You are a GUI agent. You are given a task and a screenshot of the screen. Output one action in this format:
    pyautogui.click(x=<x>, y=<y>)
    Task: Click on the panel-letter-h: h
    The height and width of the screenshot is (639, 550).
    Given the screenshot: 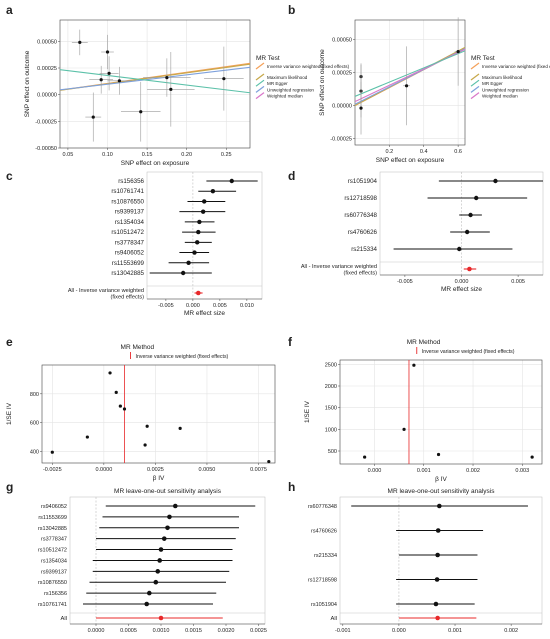 What is the action you would take?
    pyautogui.click(x=291, y=487)
    